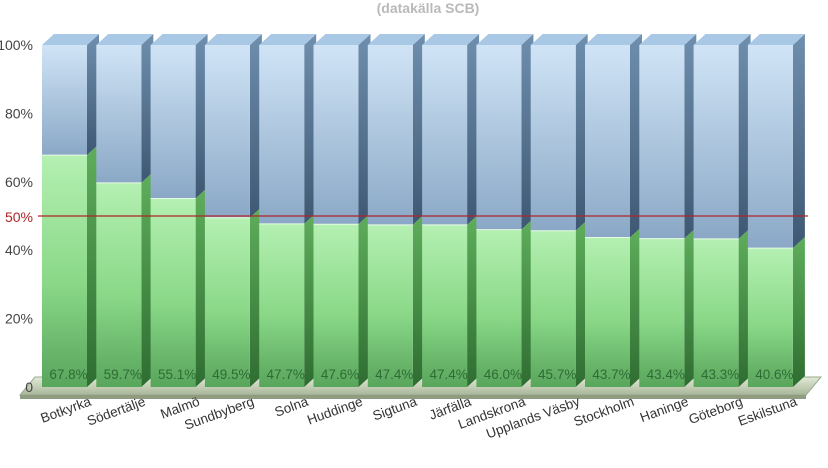  What do you see at coordinates (286, 374) in the screenshot?
I see `value-label: 47.7%` at bounding box center [286, 374].